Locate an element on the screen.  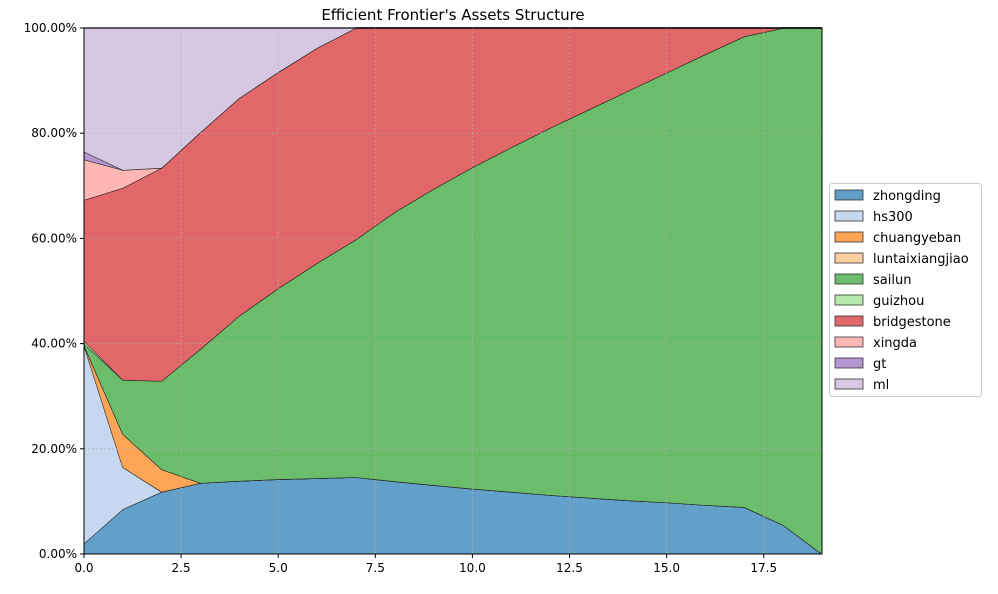
legend-label: gt is located at coordinates (879, 364).